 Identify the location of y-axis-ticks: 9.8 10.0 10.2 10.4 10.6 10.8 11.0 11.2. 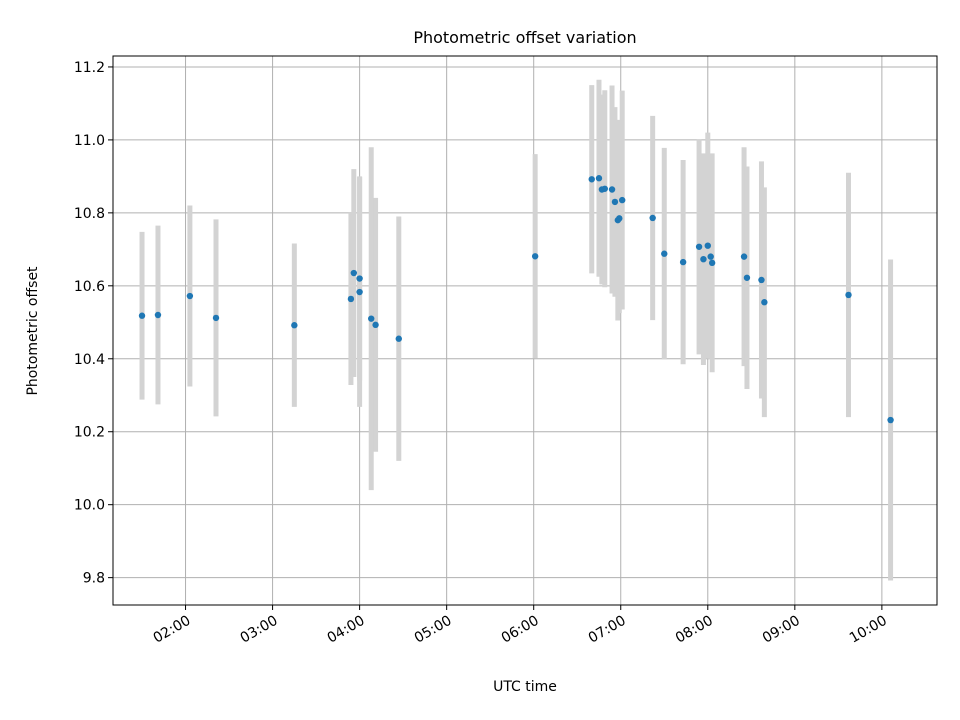
(93, 323).